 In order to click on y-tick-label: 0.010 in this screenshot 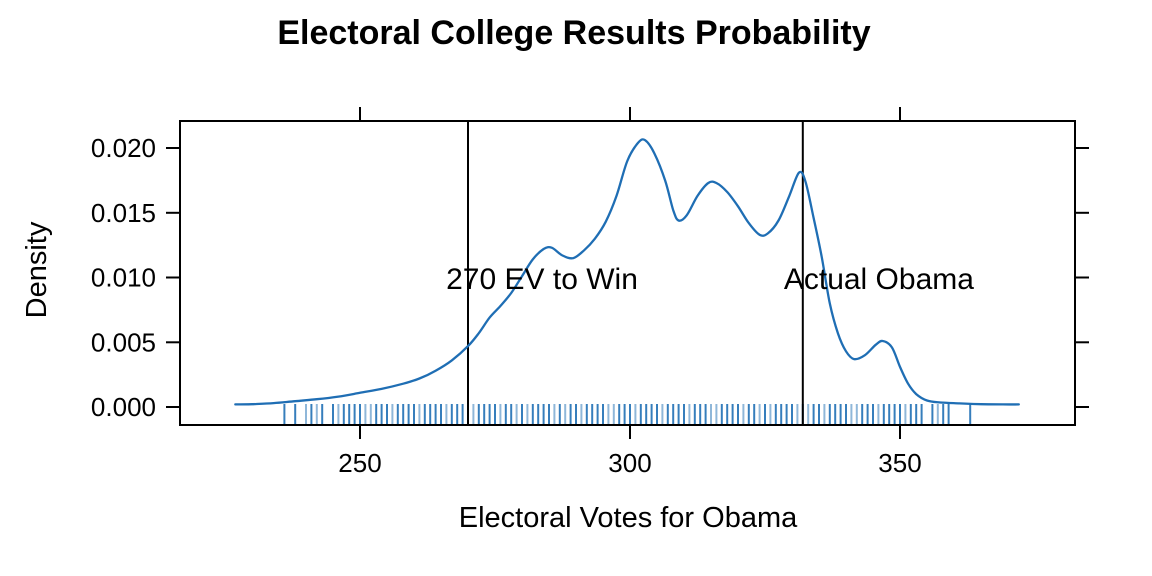, I will do `click(123, 278)`.